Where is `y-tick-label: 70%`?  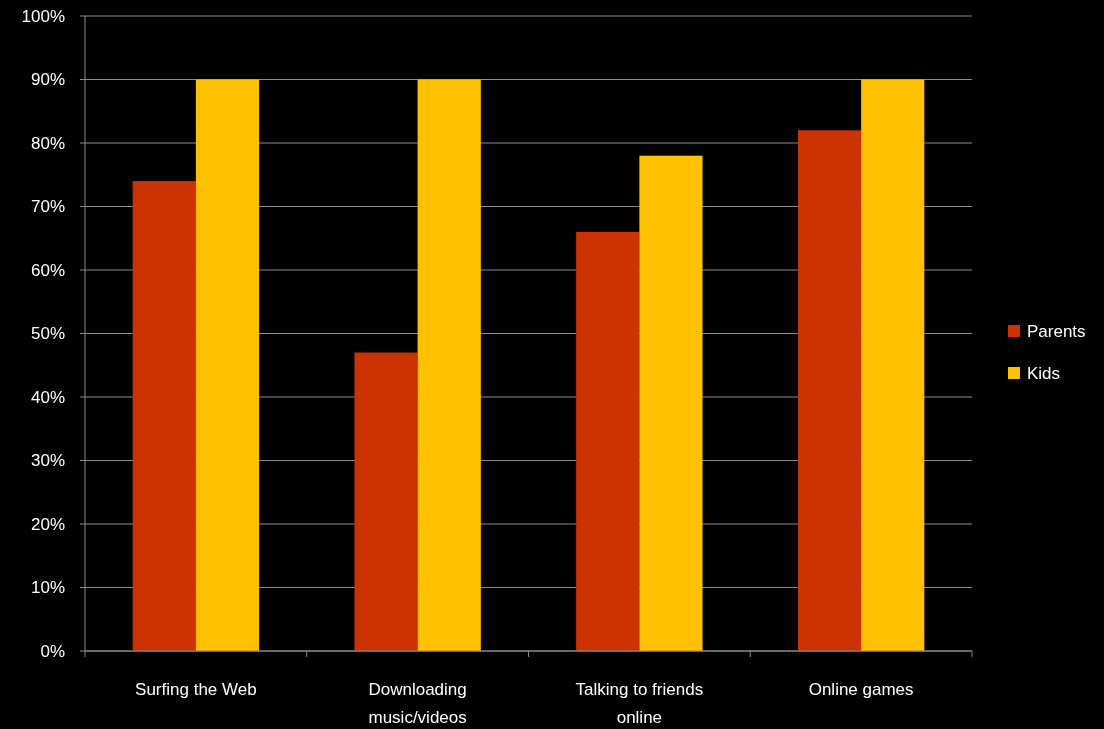
y-tick-label: 70% is located at coordinates (47, 207).